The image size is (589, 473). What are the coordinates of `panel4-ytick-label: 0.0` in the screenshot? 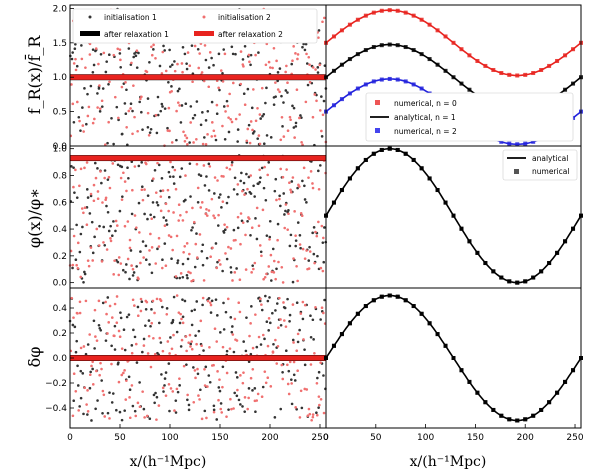 It's located at (60, 359).